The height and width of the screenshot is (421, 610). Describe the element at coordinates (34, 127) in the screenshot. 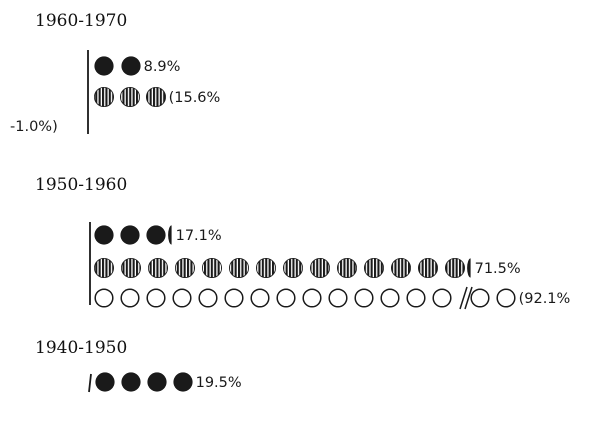

I see `negative-value-label-1960-1970: -1.0%)` at that location.